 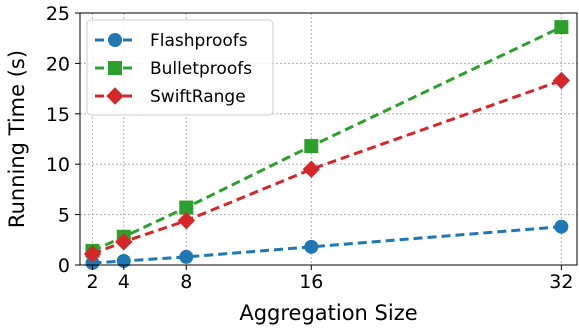 I want to click on legend-box, so click(x=180, y=67).